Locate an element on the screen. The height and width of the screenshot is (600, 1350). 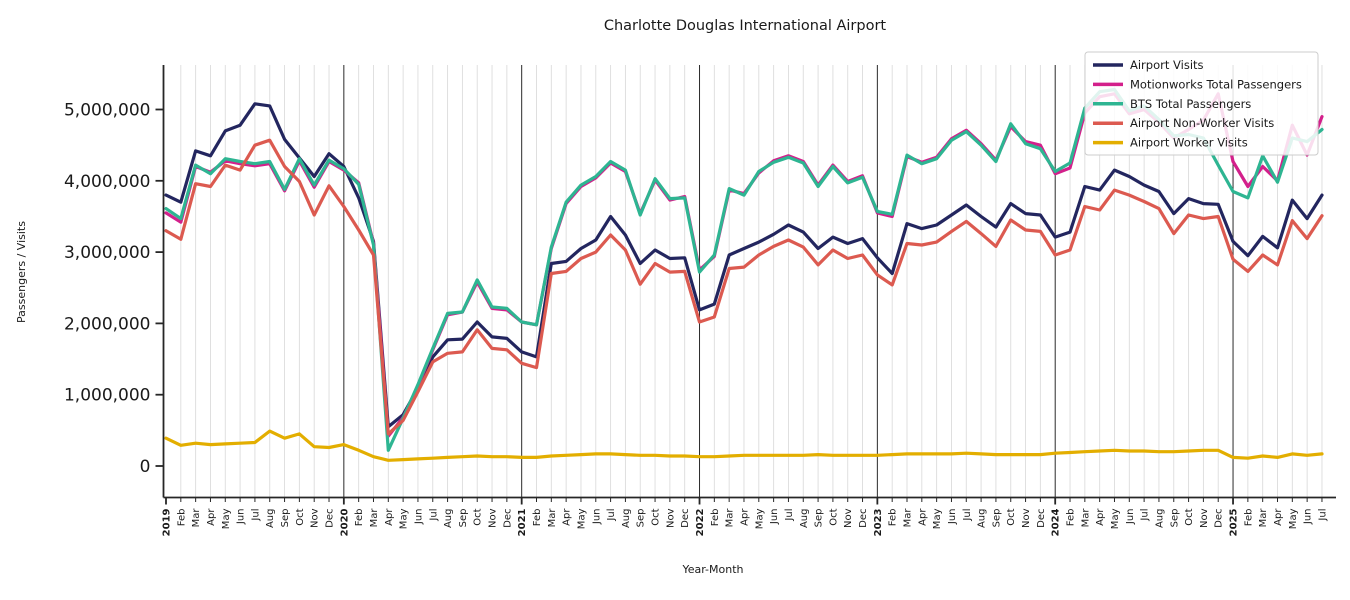
legend-label: BTS Total Passengers is located at coordinates (1190, 104).